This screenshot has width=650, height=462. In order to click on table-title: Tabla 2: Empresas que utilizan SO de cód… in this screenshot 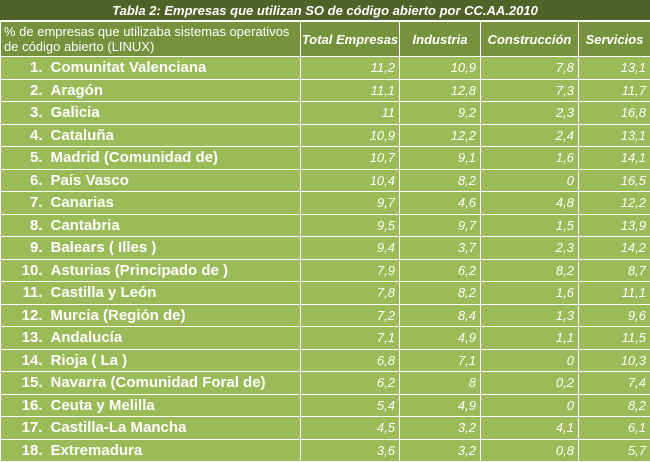, I will do `click(325, 10)`.